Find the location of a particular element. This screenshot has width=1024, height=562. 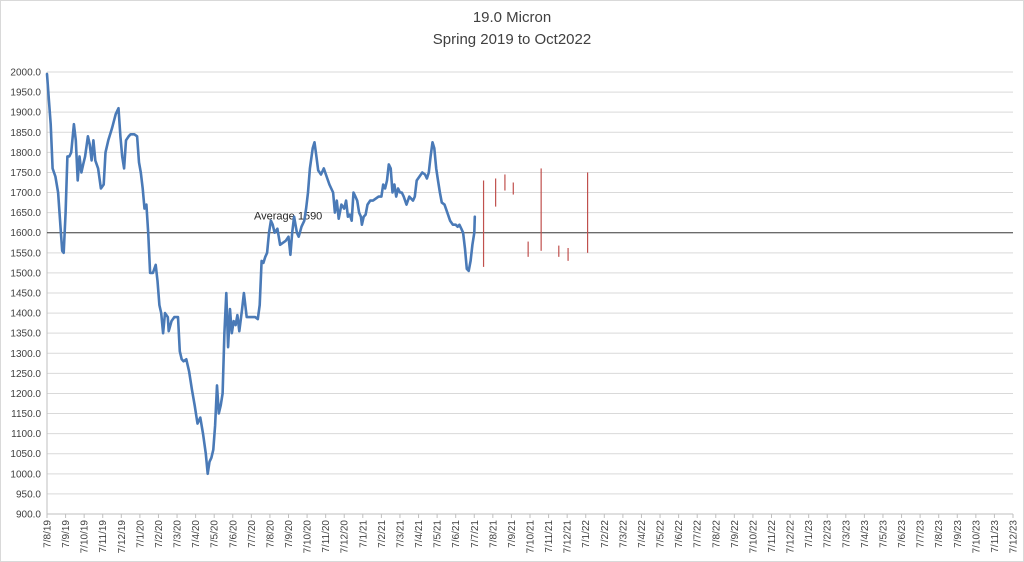

x-tick-label: 7/4/23 is located at coordinates (865, 534).